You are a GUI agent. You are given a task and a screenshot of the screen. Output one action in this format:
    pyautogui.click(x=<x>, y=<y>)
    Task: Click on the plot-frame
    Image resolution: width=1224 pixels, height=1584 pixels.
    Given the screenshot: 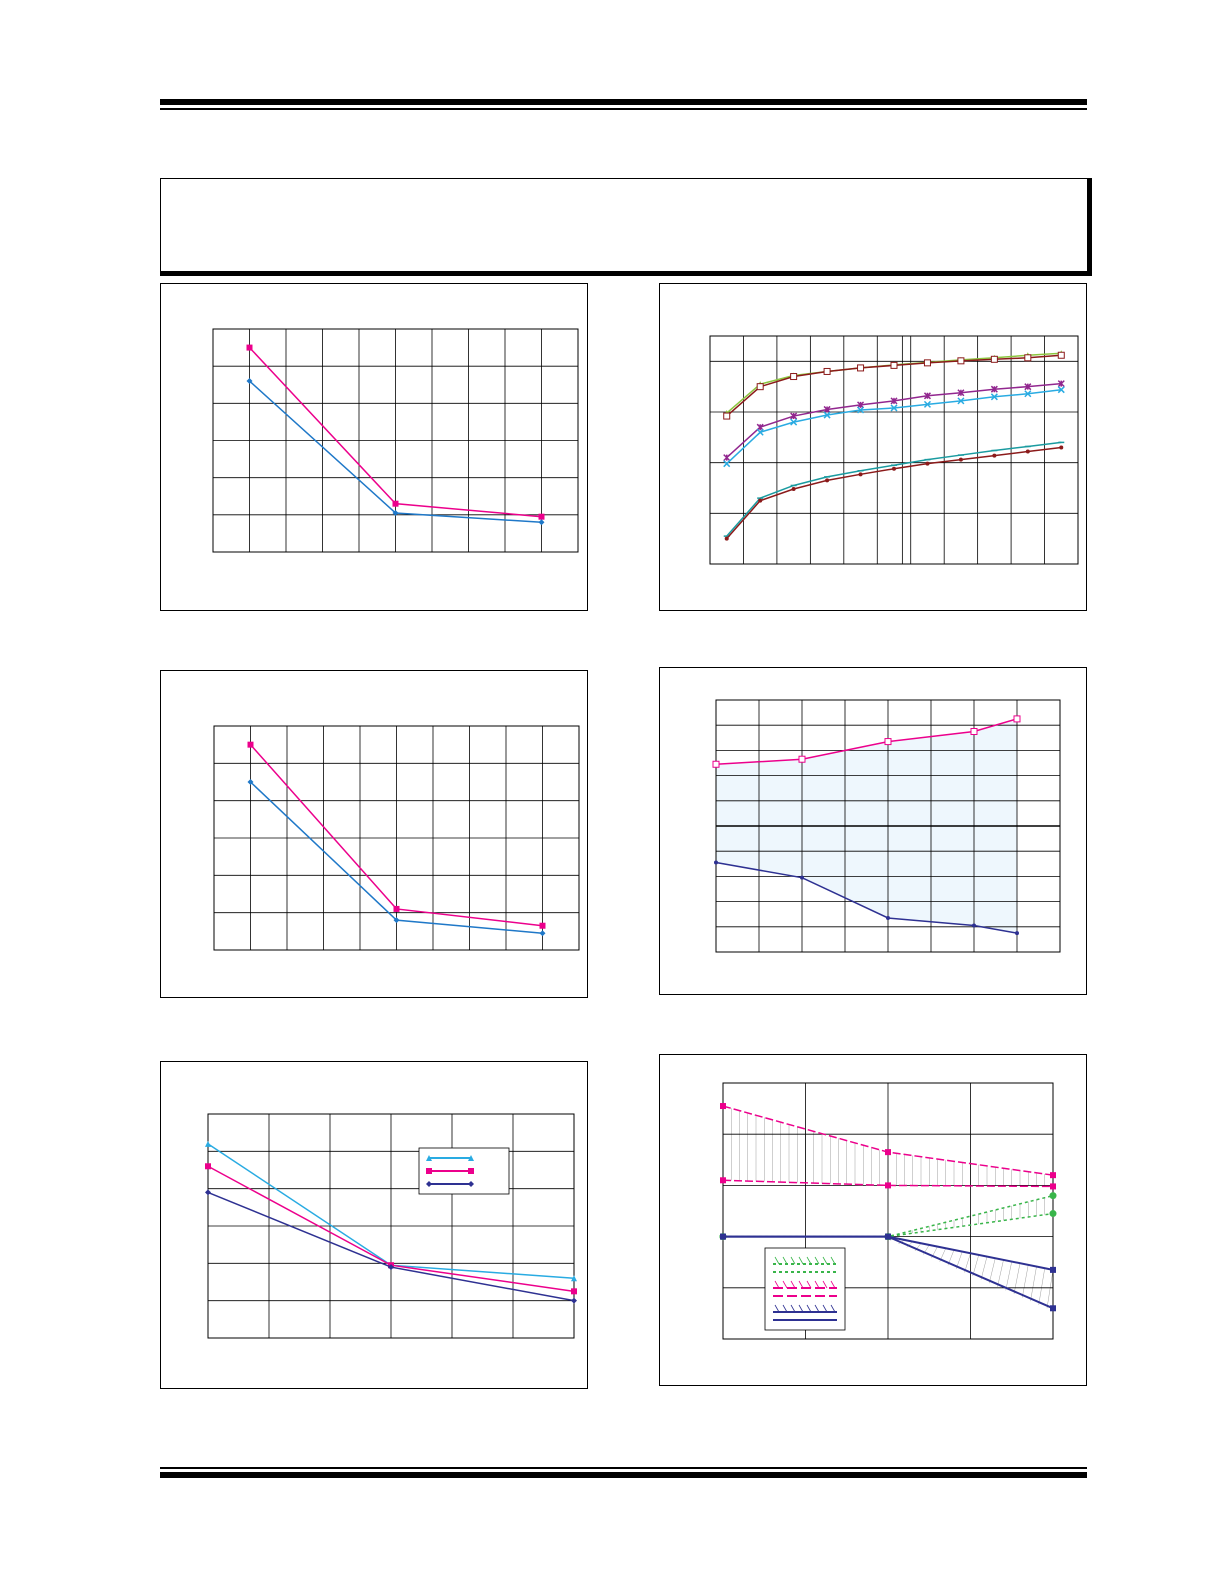 What is the action you would take?
    pyautogui.click(x=894, y=450)
    